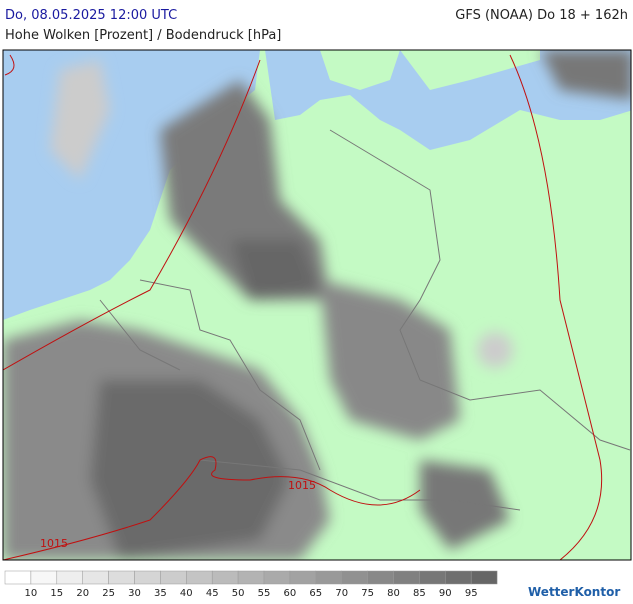  Describe the element at coordinates (574, 592) in the screenshot. I see `logo: WetterKontor` at that location.